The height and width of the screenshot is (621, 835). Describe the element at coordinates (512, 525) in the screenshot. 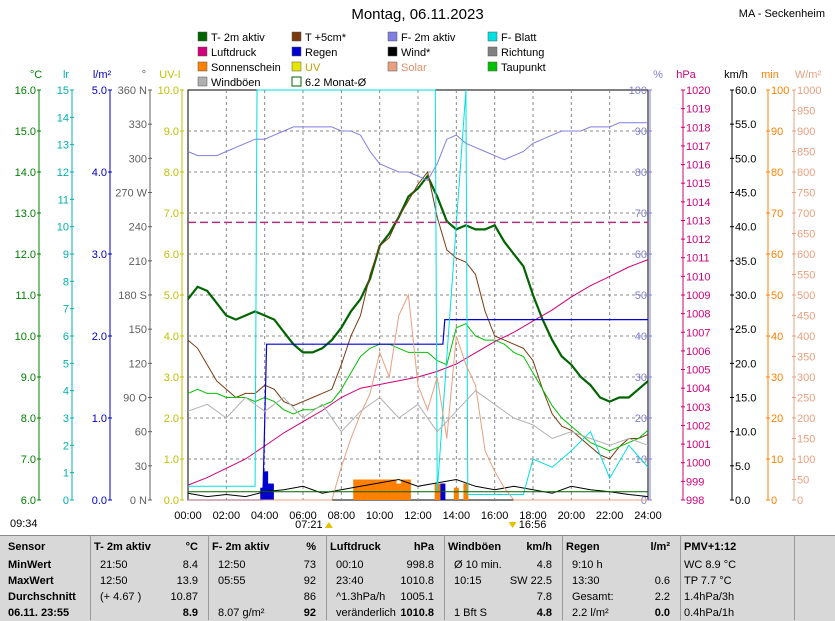

I see `sunset-icon` at that location.